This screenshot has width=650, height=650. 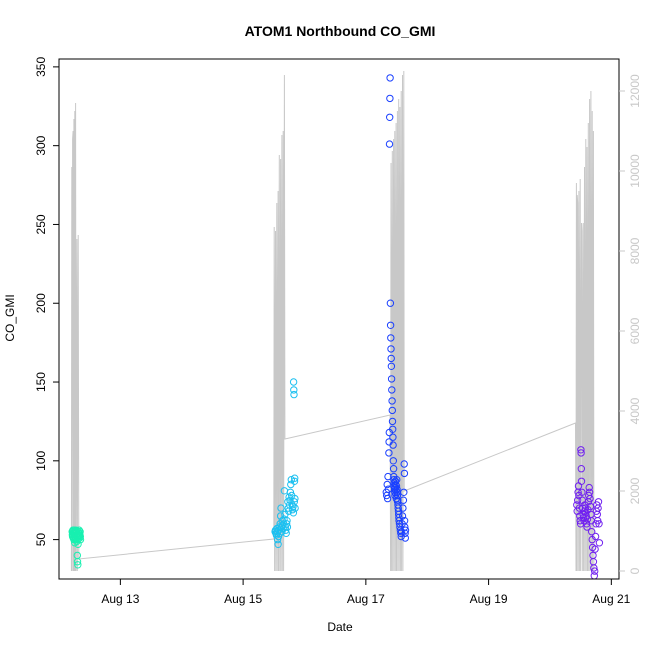 I want to click on y2-tick-label: 0, so click(x=635, y=570).